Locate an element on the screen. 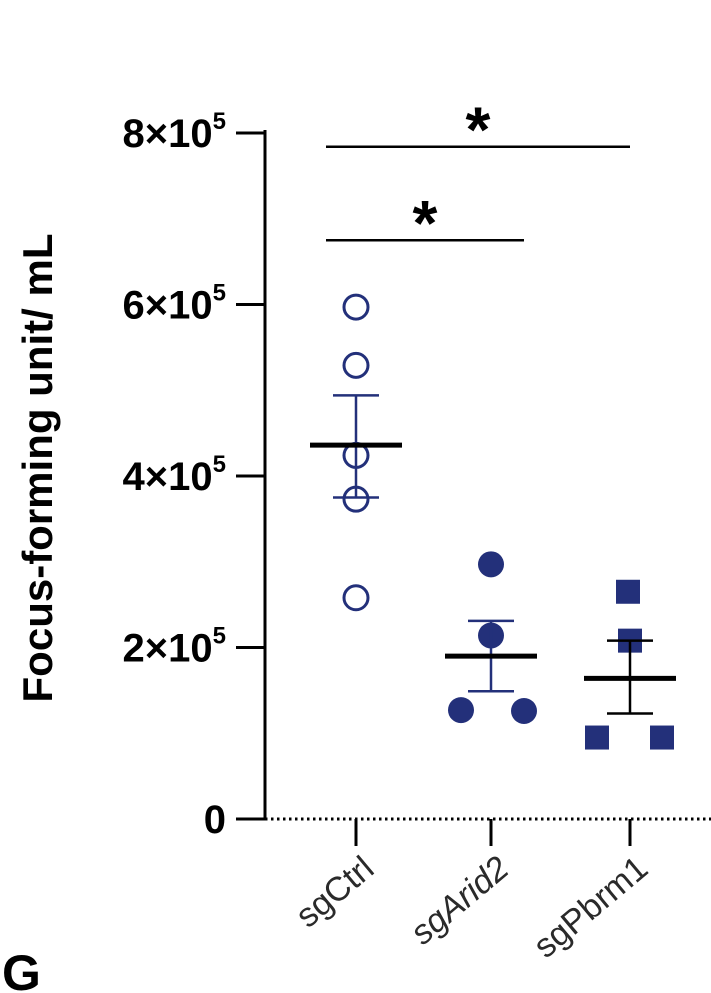  y-tick-label: 6×10⁵ is located at coordinates (174, 304).